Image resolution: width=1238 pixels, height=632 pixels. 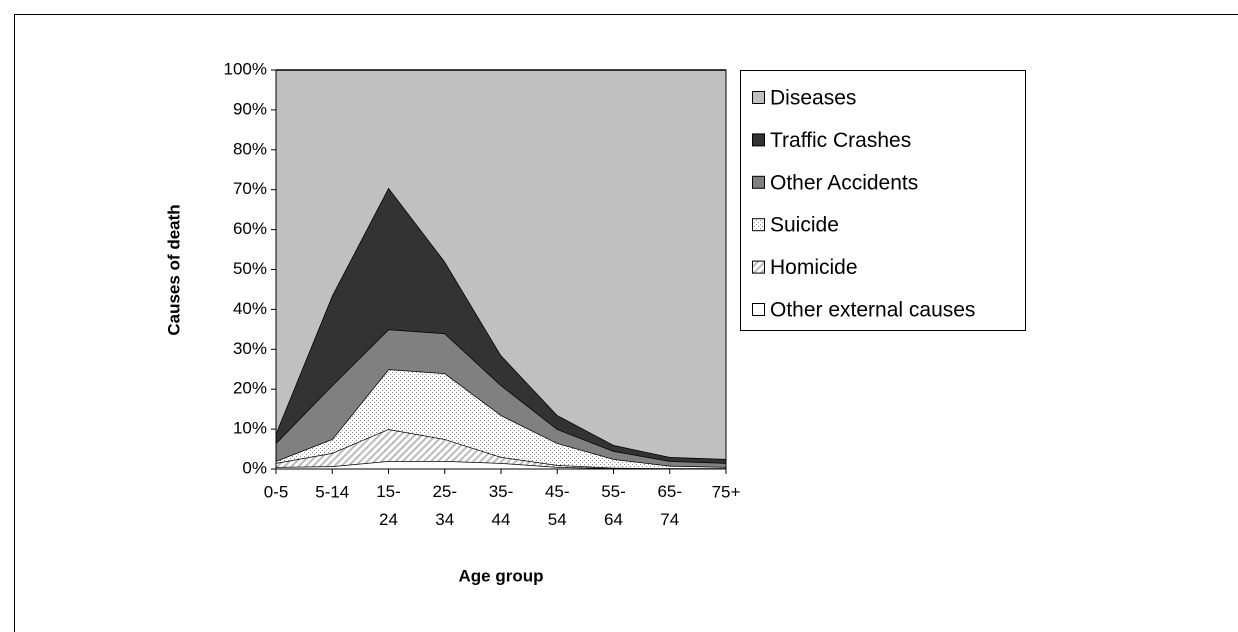 What do you see at coordinates (613, 491) in the screenshot?
I see `x-tick-label-line: 55-` at bounding box center [613, 491].